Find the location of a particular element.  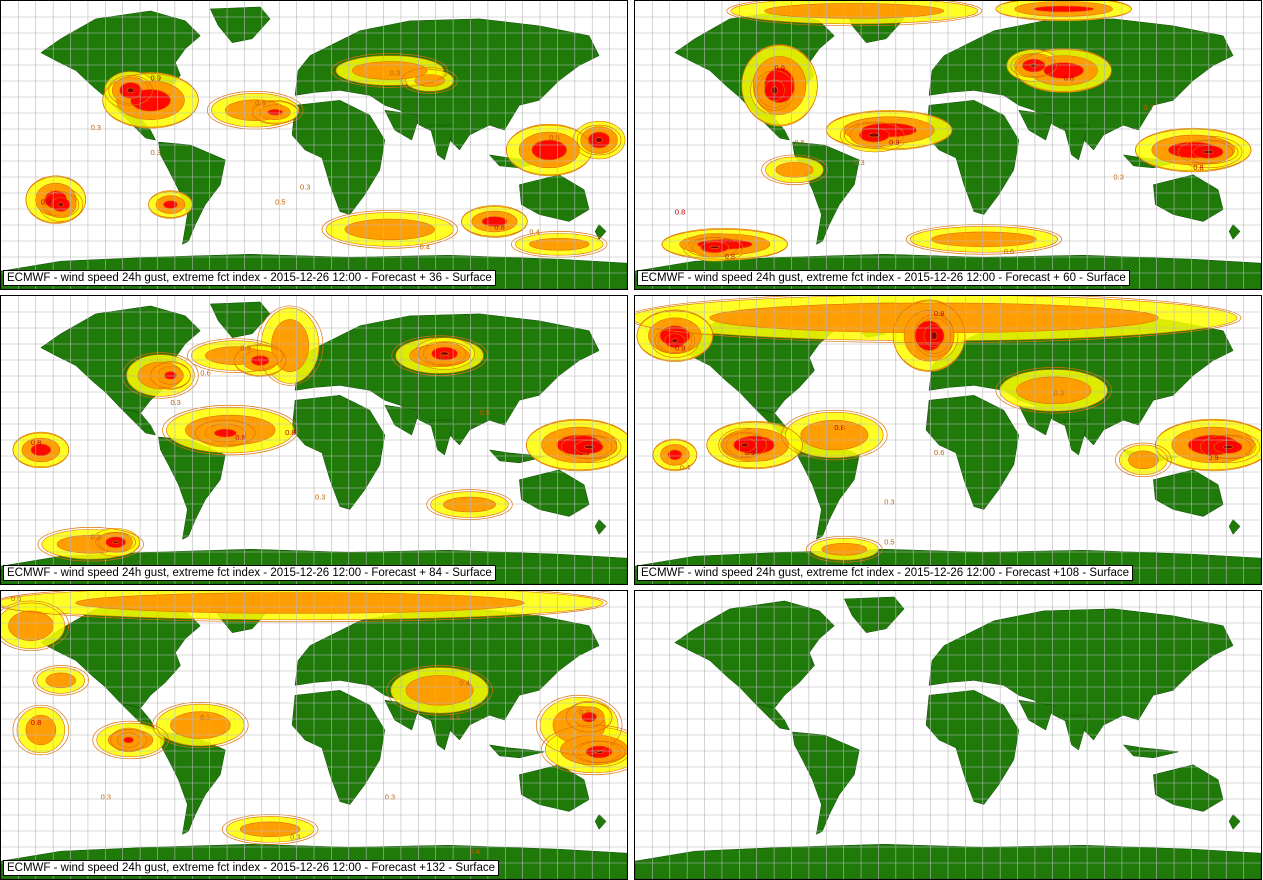

contour-label-7: 0.3 is located at coordinates (305, 187).